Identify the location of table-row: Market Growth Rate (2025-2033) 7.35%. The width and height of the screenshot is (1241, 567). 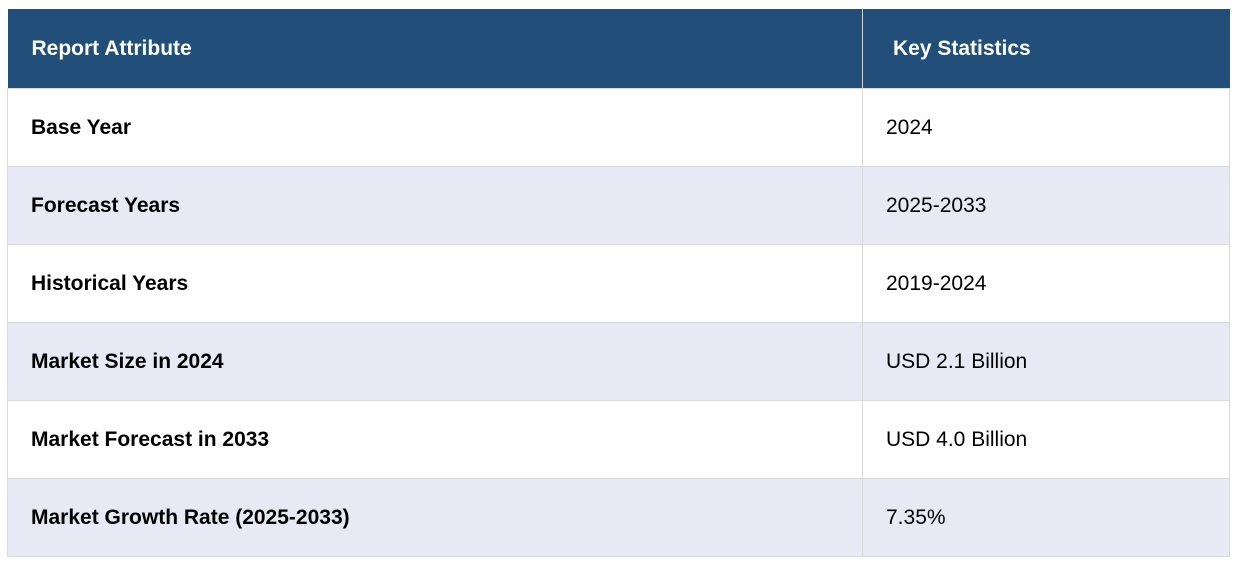
(618, 517).